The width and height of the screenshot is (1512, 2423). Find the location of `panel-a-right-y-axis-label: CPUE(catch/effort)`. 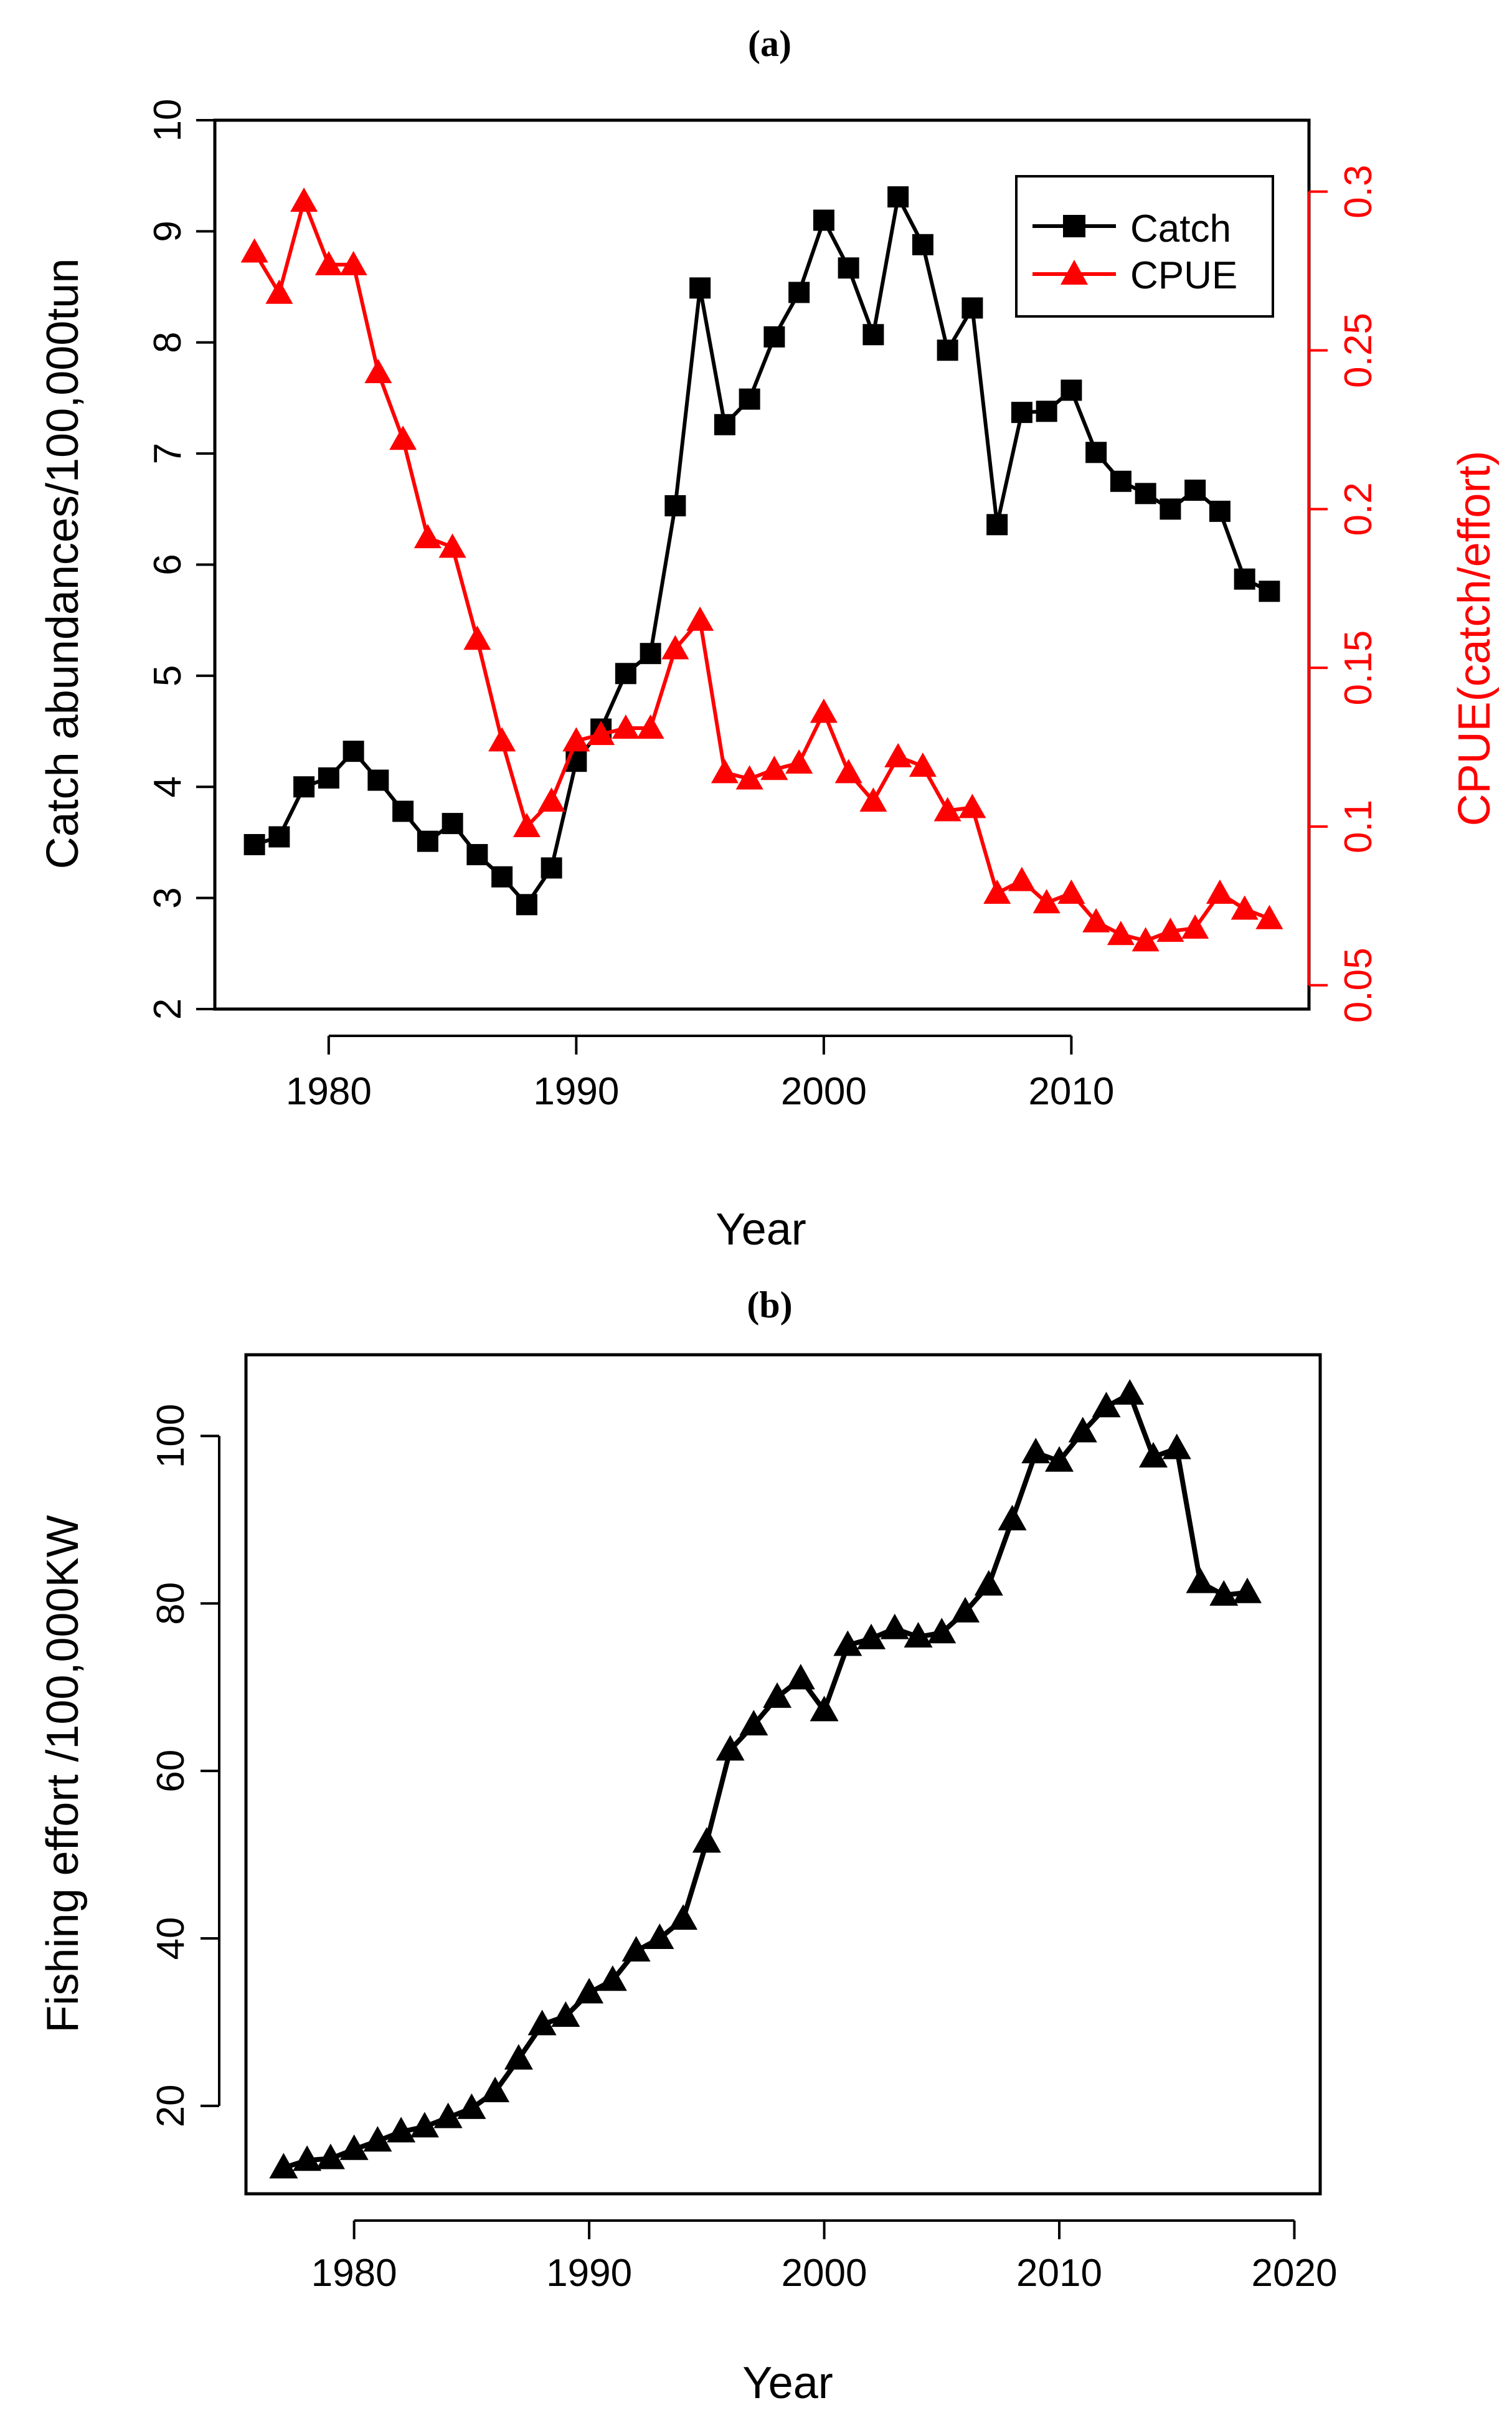

panel-a-right-y-axis-label: CPUE(catch/effort) is located at coordinates (1475, 639).